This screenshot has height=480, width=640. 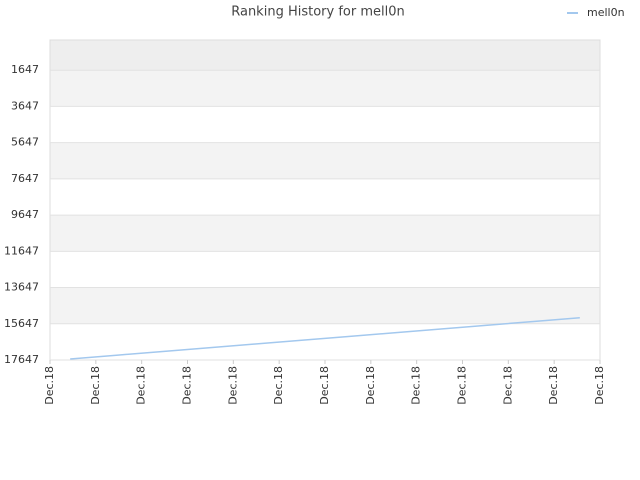 What do you see at coordinates (25, 214) in the screenshot?
I see `y-tick-label: 9647` at bounding box center [25, 214].